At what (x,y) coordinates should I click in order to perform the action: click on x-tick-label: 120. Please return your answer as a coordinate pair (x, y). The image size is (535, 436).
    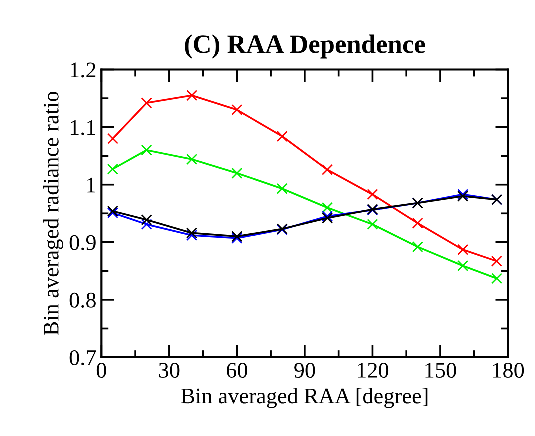
    Looking at the image, I should click on (373, 370).